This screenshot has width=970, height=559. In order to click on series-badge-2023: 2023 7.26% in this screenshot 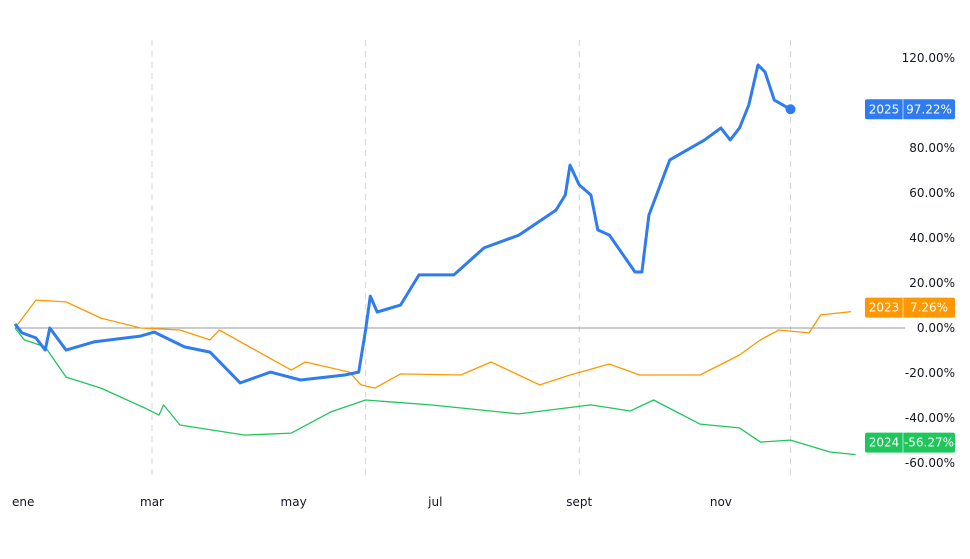, I will do `click(910, 307)`.